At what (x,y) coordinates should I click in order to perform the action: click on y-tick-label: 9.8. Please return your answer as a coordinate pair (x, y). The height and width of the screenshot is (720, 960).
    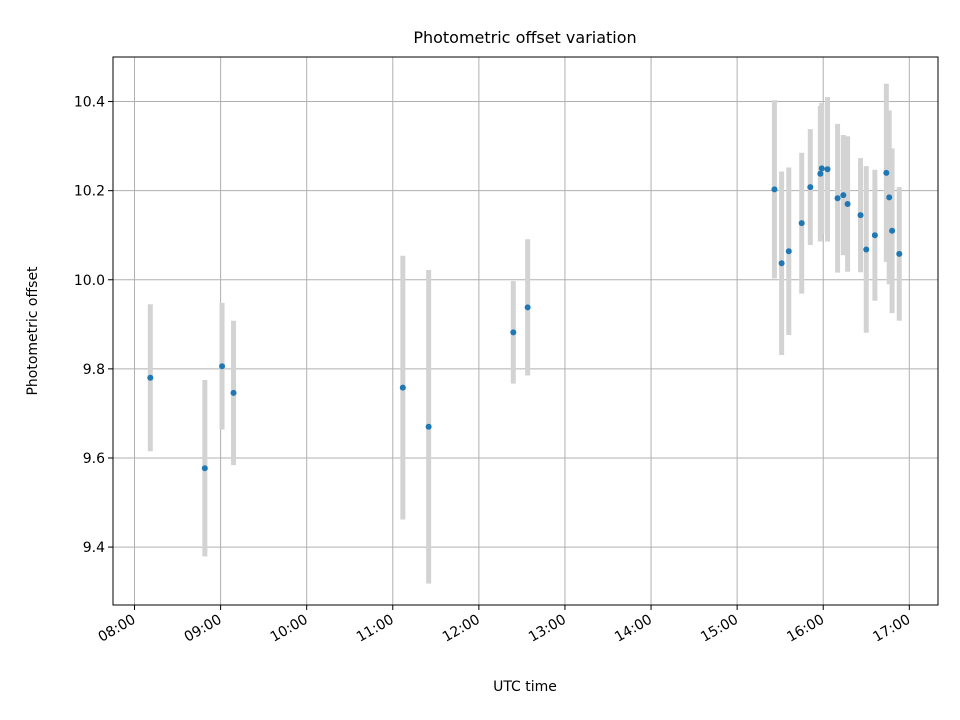
    Looking at the image, I should click on (94, 370).